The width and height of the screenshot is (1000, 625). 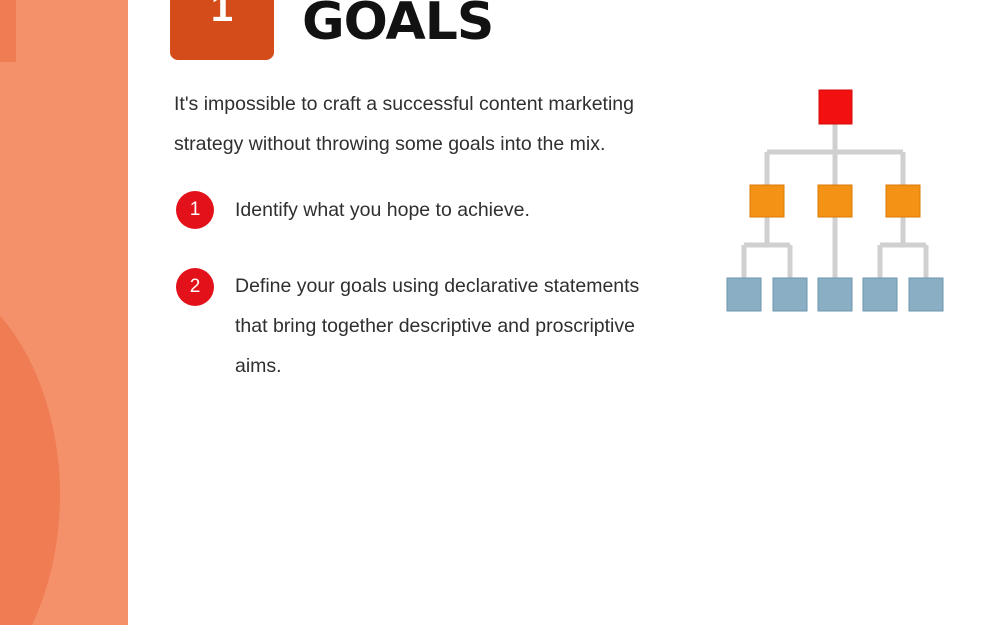 What do you see at coordinates (64, 312) in the screenshot?
I see `decorative-side-panel` at bounding box center [64, 312].